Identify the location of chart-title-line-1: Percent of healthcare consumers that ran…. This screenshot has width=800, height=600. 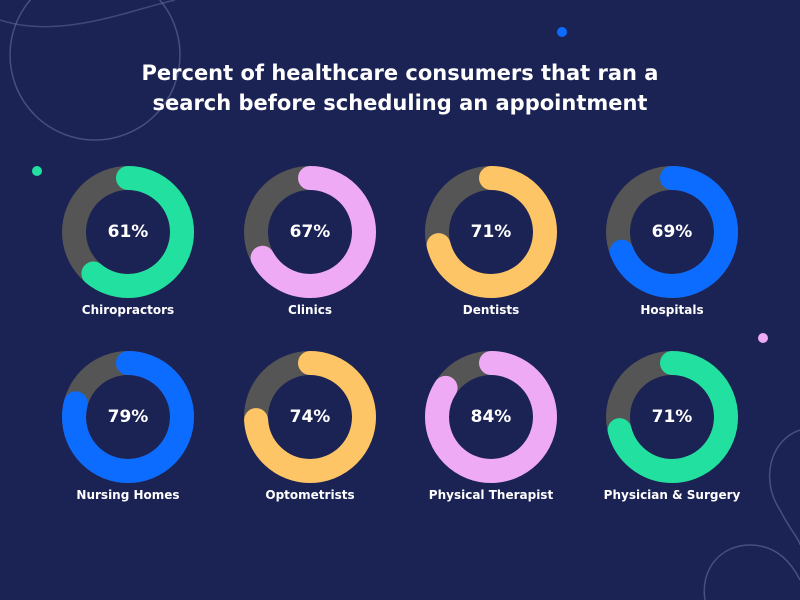
(400, 73).